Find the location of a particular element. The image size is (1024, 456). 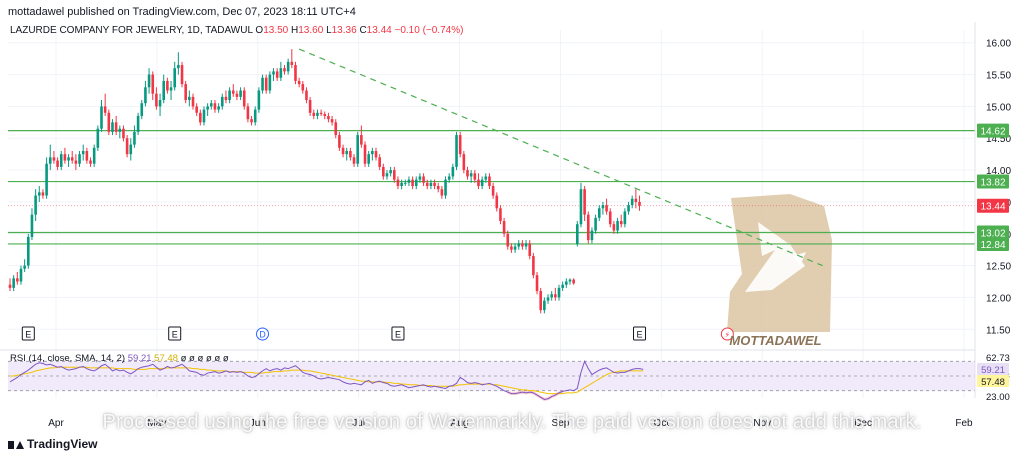

tradingview-brand: TradingView is located at coordinates (52, 444).